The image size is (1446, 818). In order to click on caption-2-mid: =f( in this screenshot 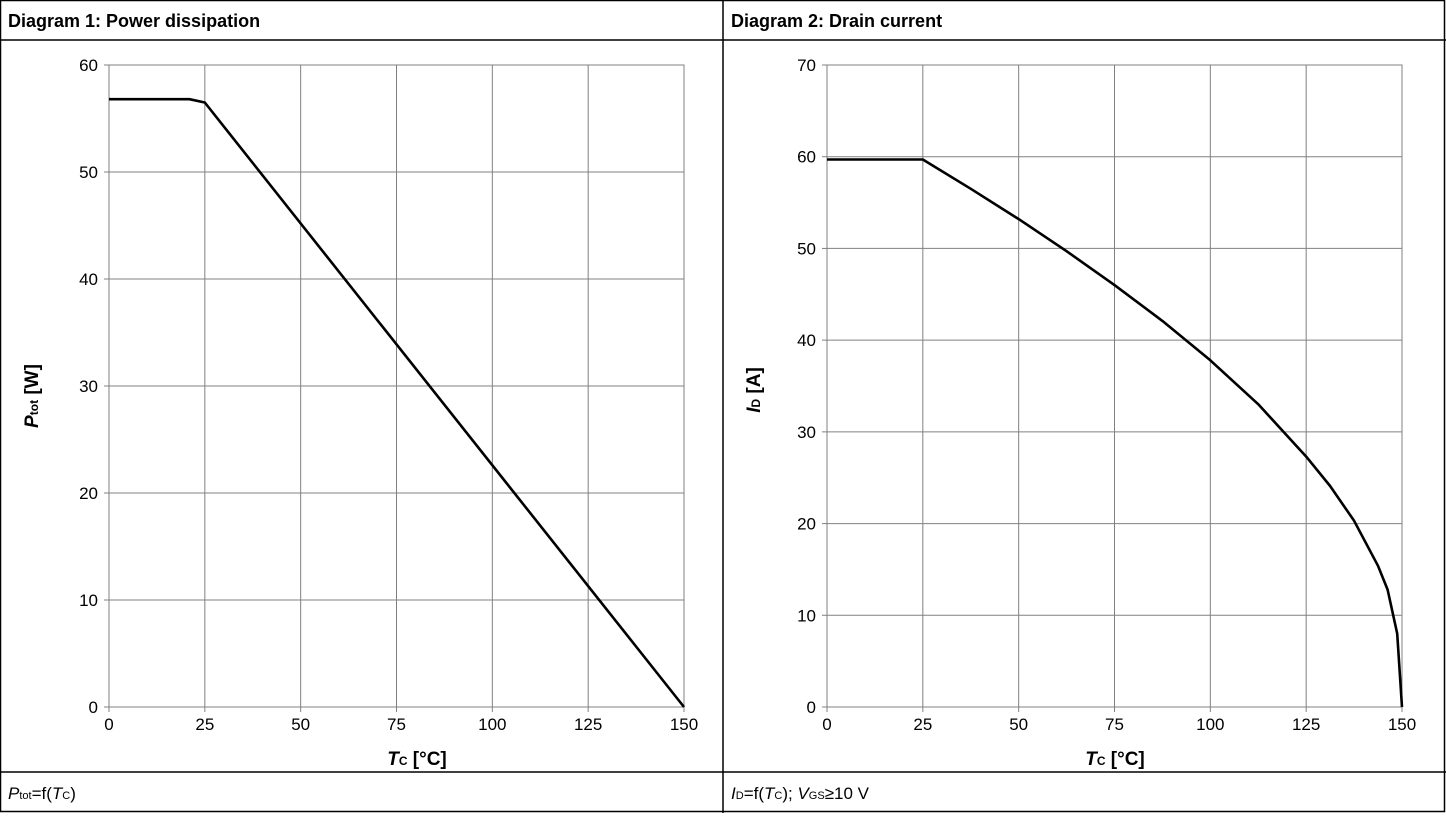, I will do `click(754, 793)`.